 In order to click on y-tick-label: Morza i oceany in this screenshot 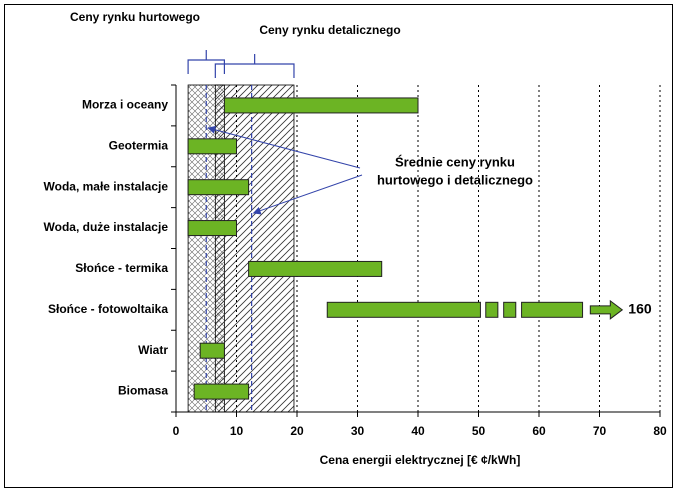, I will do `click(125, 105)`.